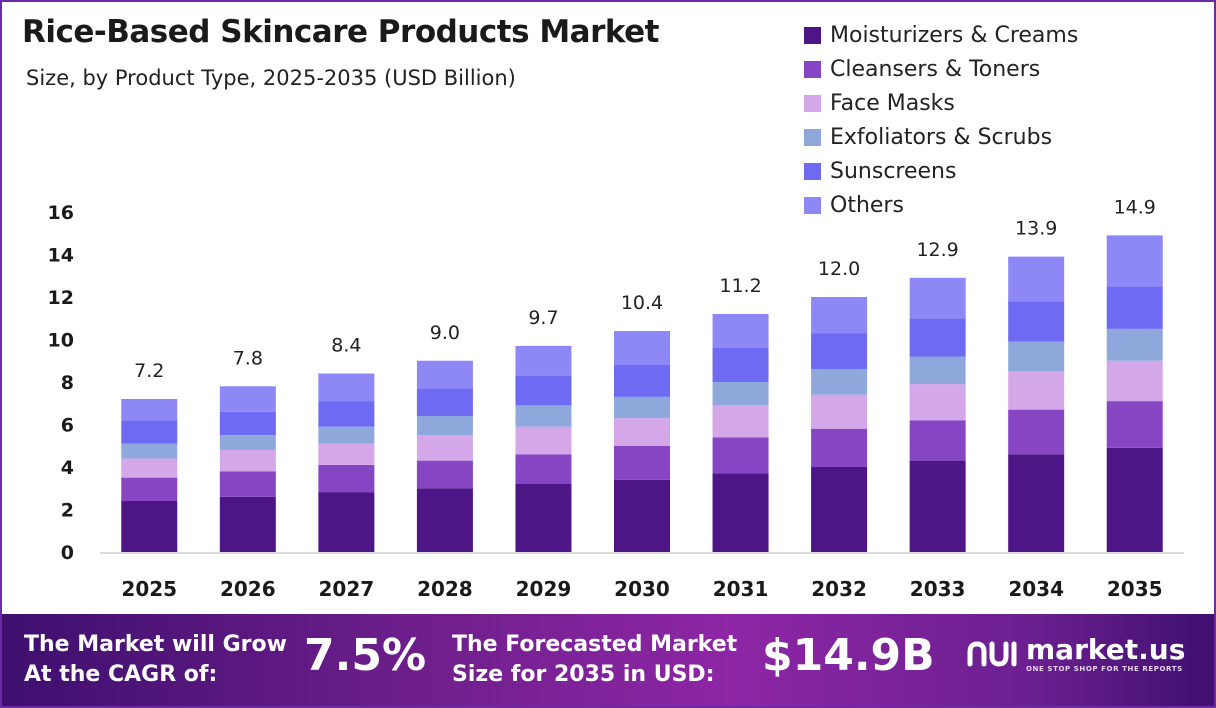 The image size is (1216, 708). I want to click on y-tick-label: 16, so click(61, 213).